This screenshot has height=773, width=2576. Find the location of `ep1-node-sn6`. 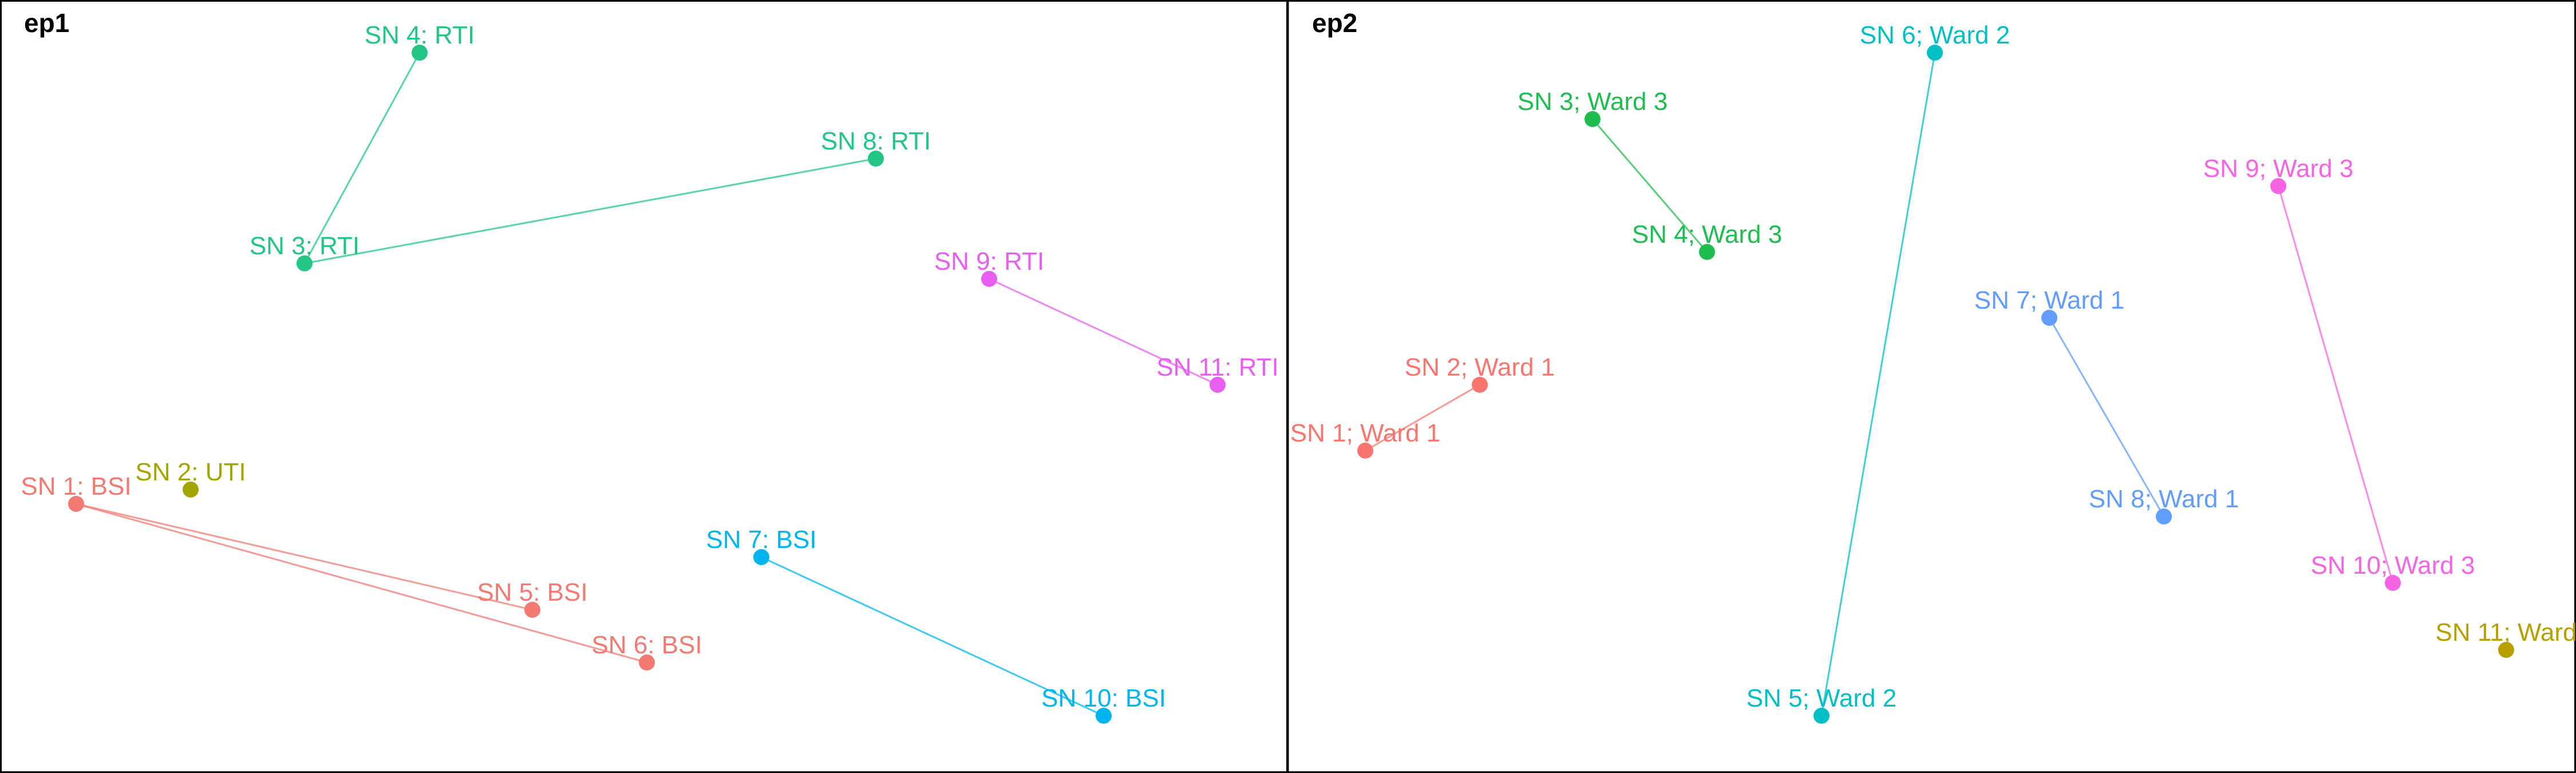

ep1-node-sn6 is located at coordinates (647, 662).